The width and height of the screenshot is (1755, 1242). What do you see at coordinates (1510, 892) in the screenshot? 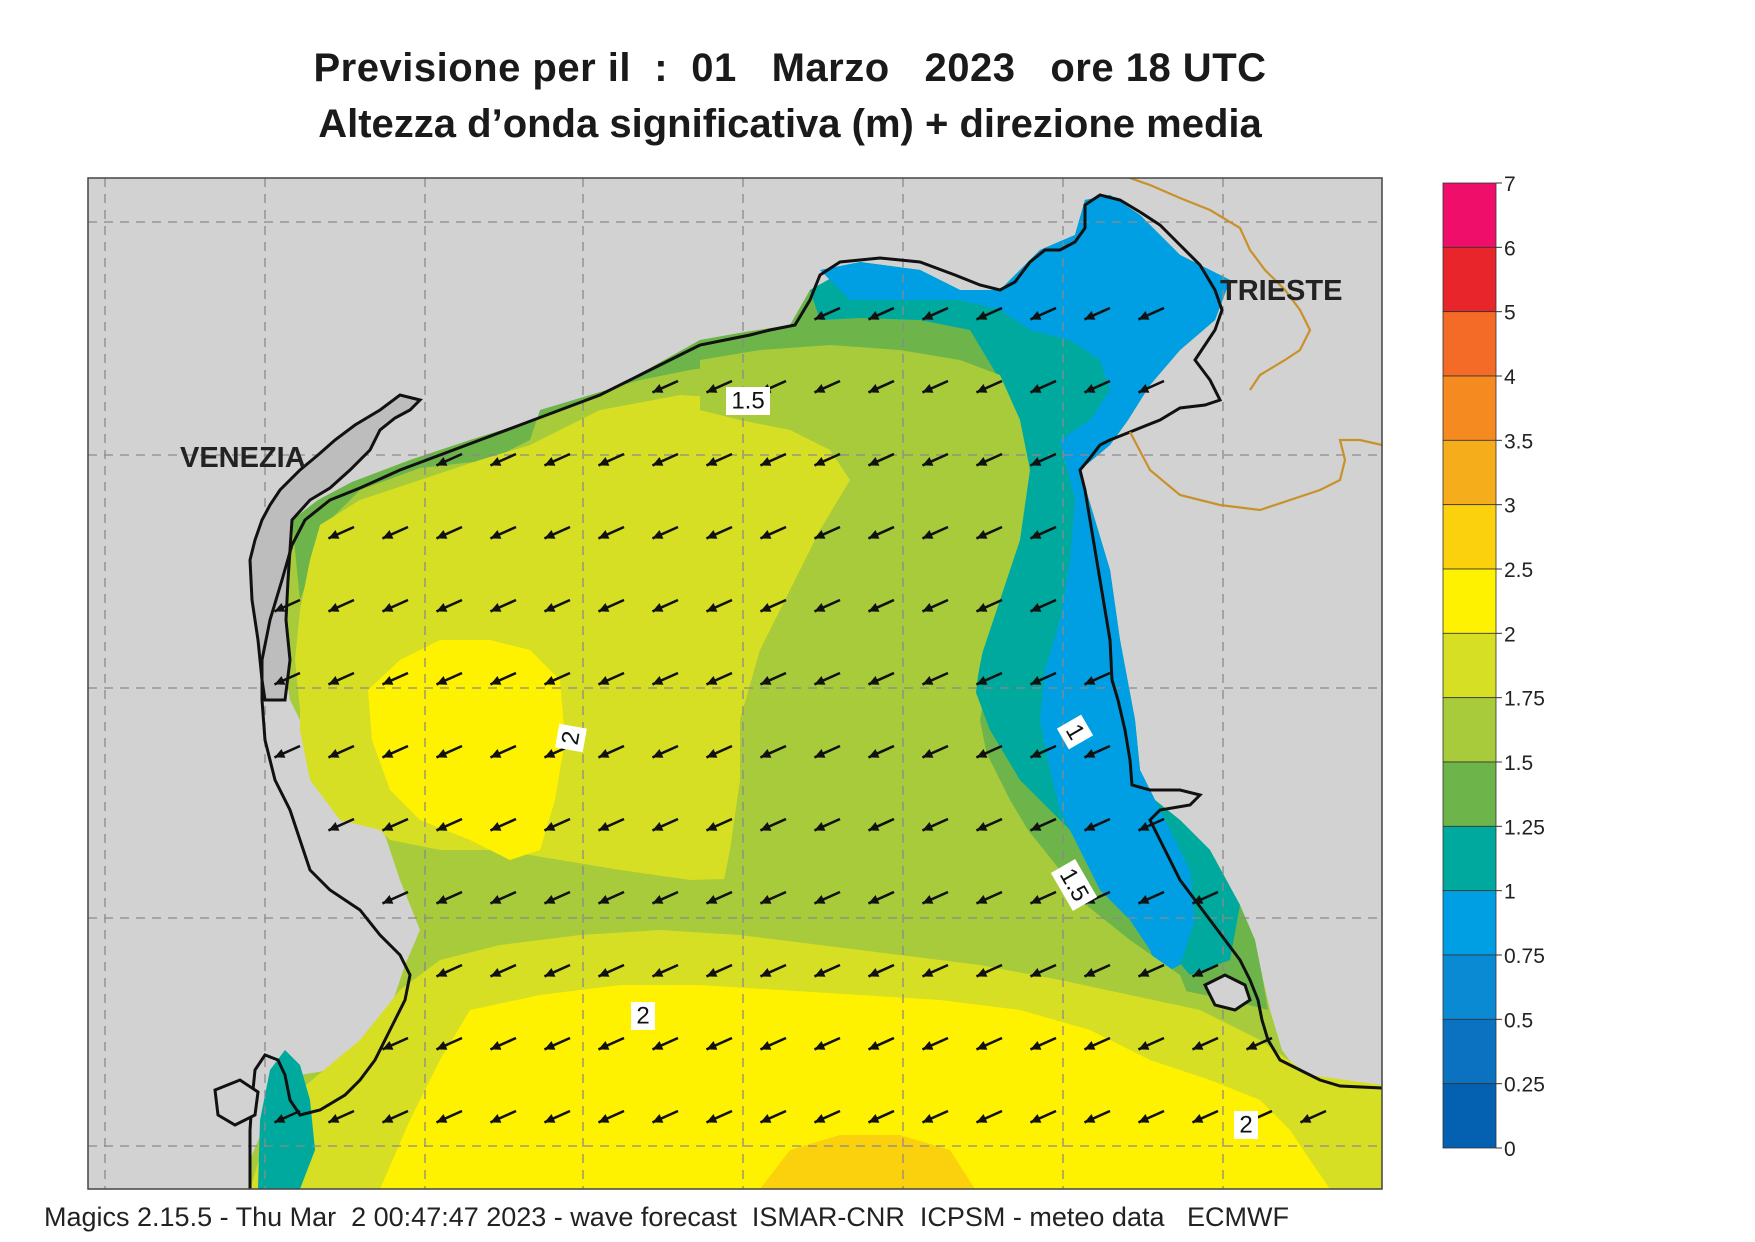
I see `legend-tick-label: 1` at bounding box center [1510, 892].